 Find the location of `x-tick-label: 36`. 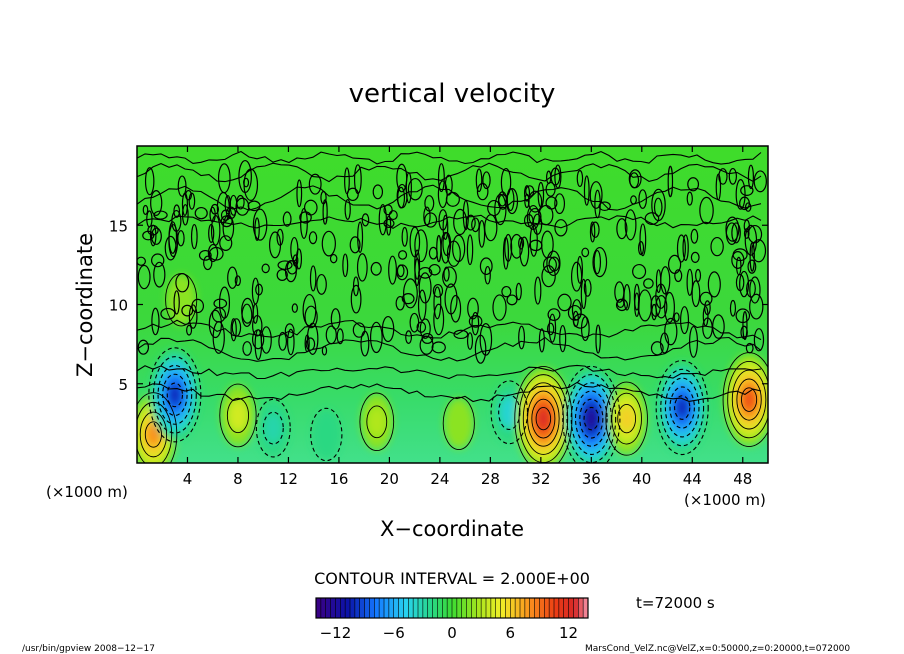

x-tick-label: 36 is located at coordinates (591, 479).